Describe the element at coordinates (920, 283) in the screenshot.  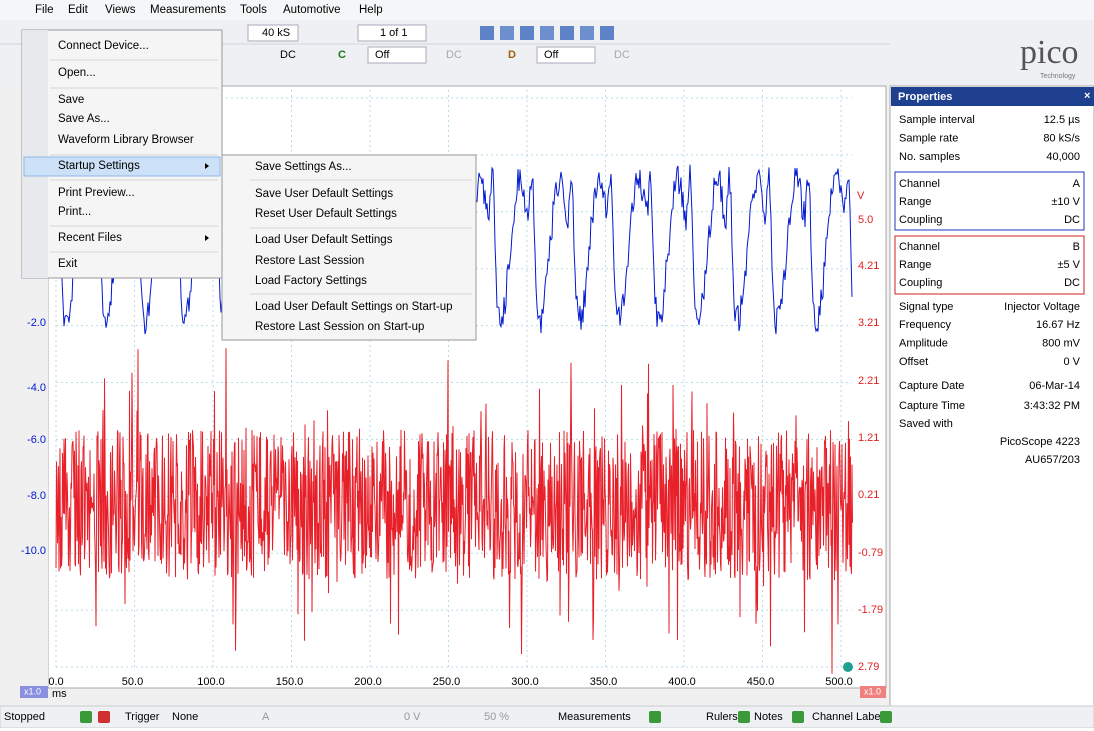
I see `property-label: Coupling` at that location.